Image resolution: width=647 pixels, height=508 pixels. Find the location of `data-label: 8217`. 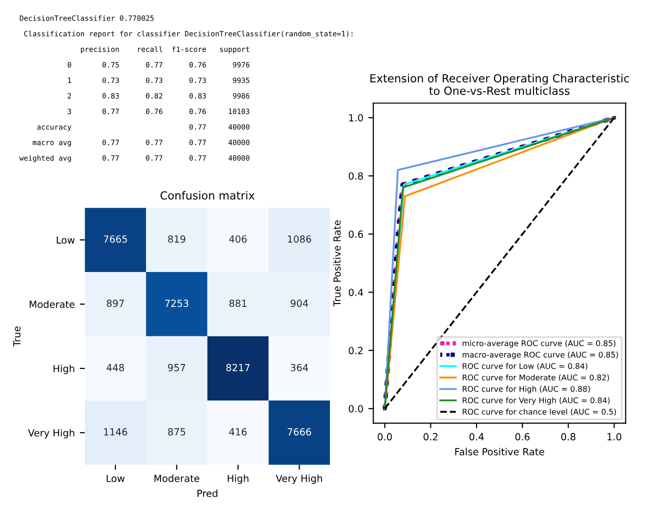

data-label: 8217 is located at coordinates (238, 368).